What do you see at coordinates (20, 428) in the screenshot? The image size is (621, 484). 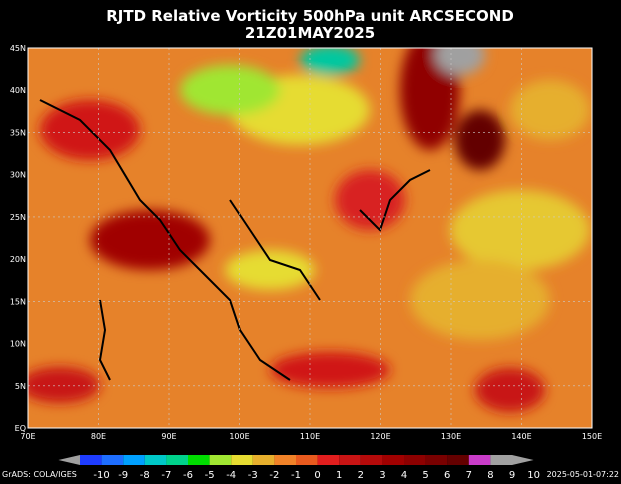 I see `lat-label: EQ` at bounding box center [20, 428].